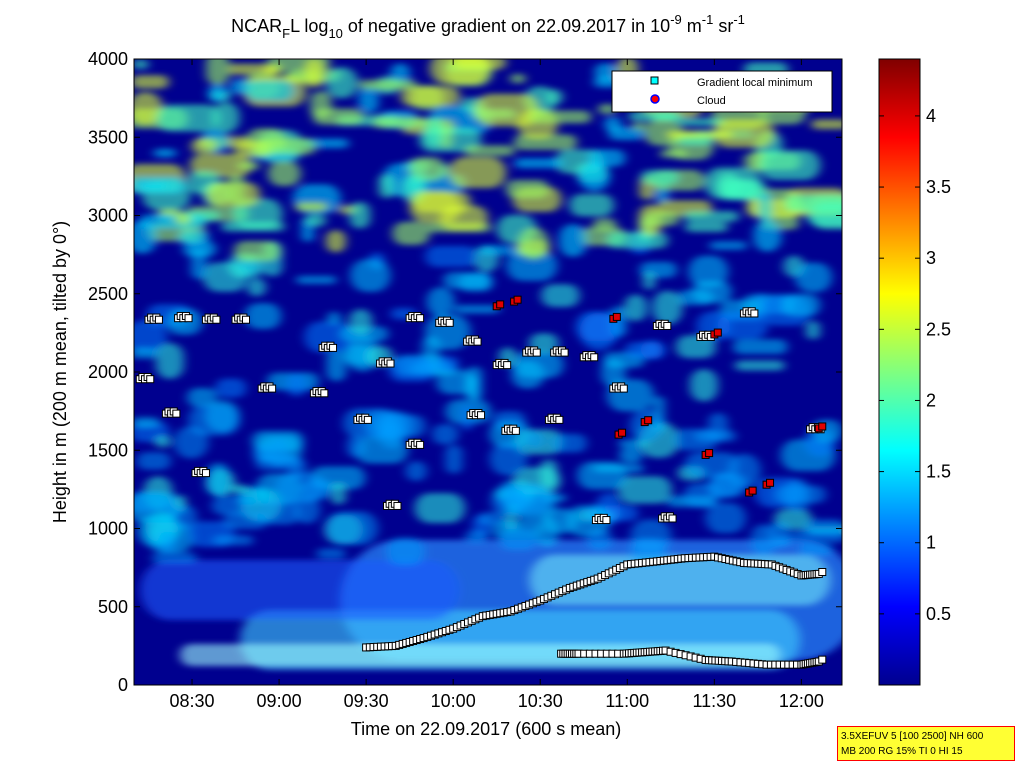 This screenshot has width=1023, height=767. Describe the element at coordinates (453, 701) in the screenshot. I see `x-tick-label: 10:00` at that location.